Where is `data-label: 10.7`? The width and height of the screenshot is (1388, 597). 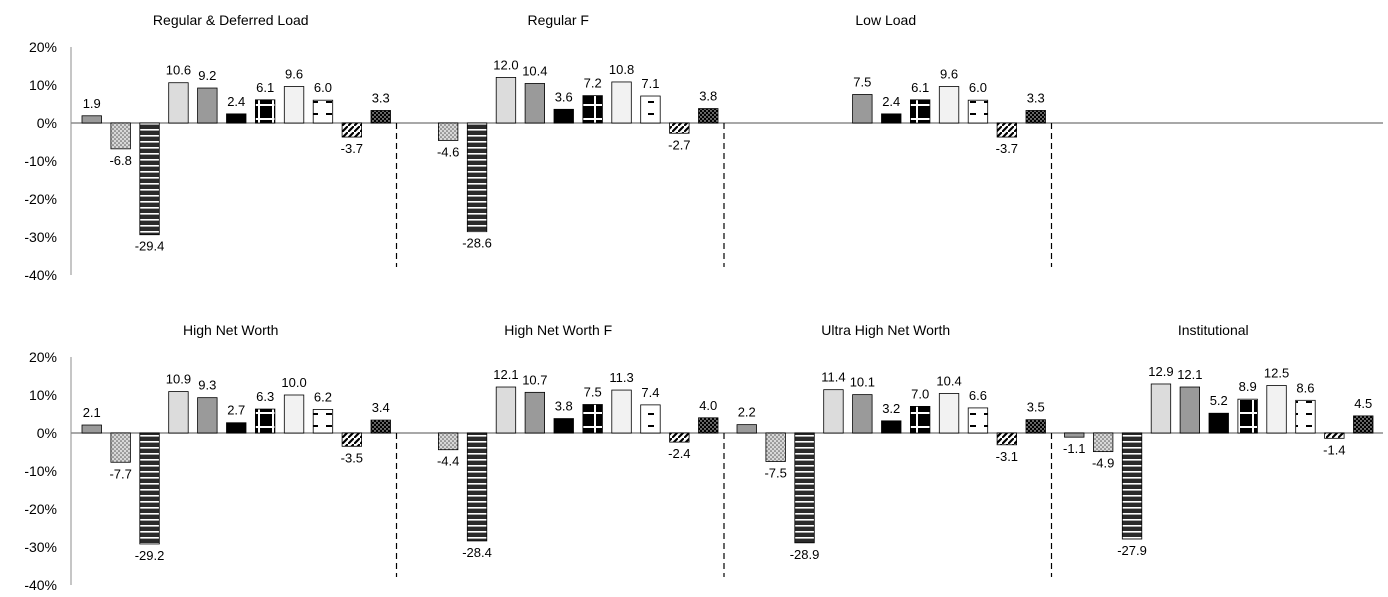
data-label: 10.7 is located at coordinates (534, 379).